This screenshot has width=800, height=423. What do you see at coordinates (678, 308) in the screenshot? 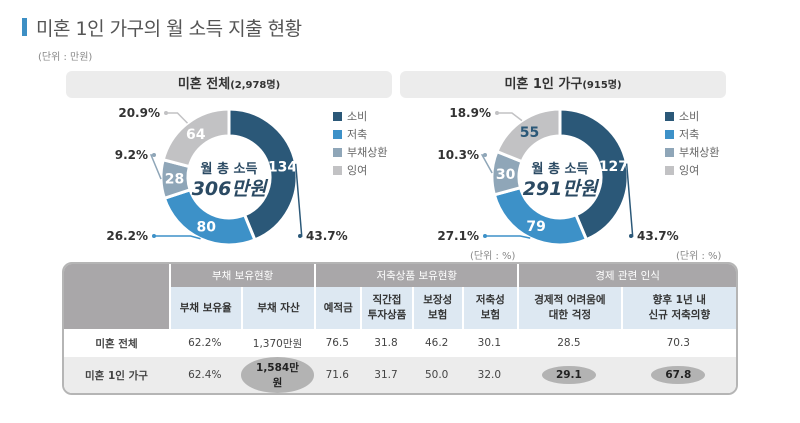
I see `column-header: 향후 1년 내 신규 저축의향` at bounding box center [678, 308].